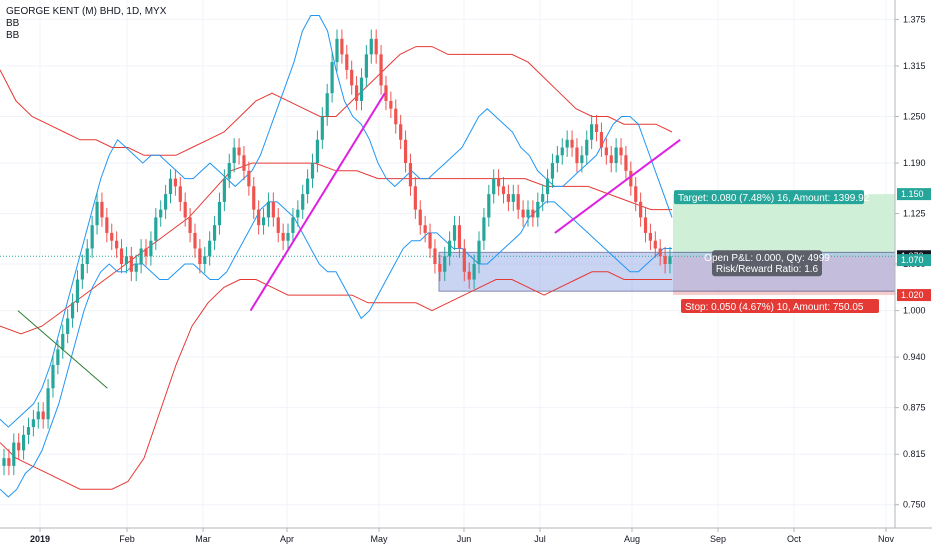 This screenshot has height=550, width=932. I want to click on time-tick-label: Jul, so click(540, 539).